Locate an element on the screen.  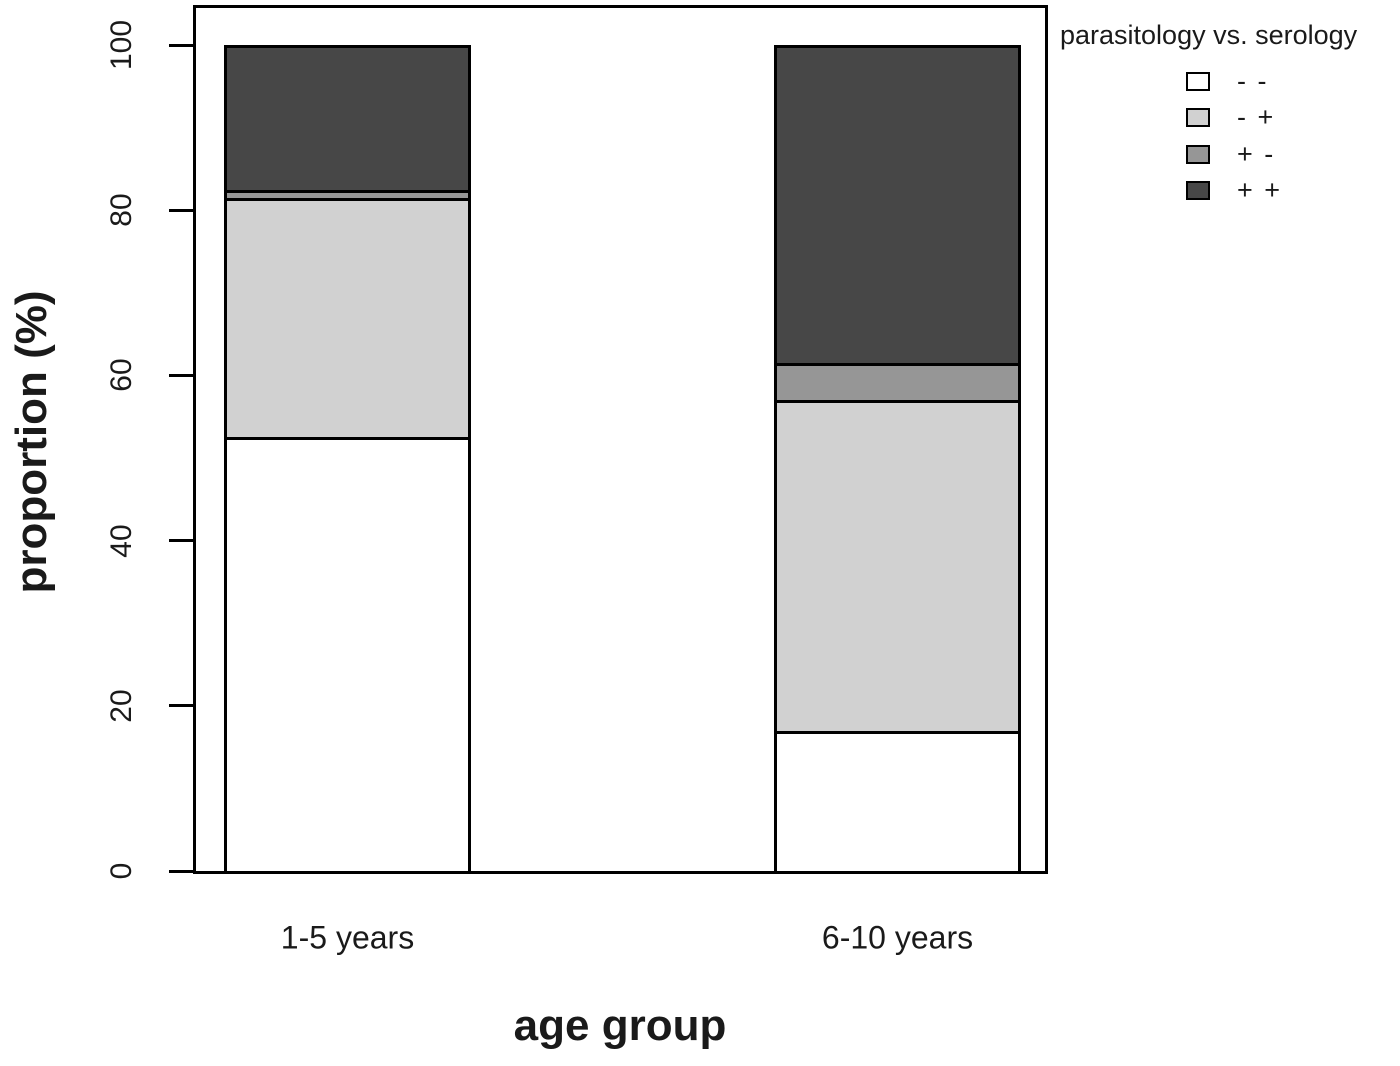
y-axis-tick-label: 20 is located at coordinates (121, 706).